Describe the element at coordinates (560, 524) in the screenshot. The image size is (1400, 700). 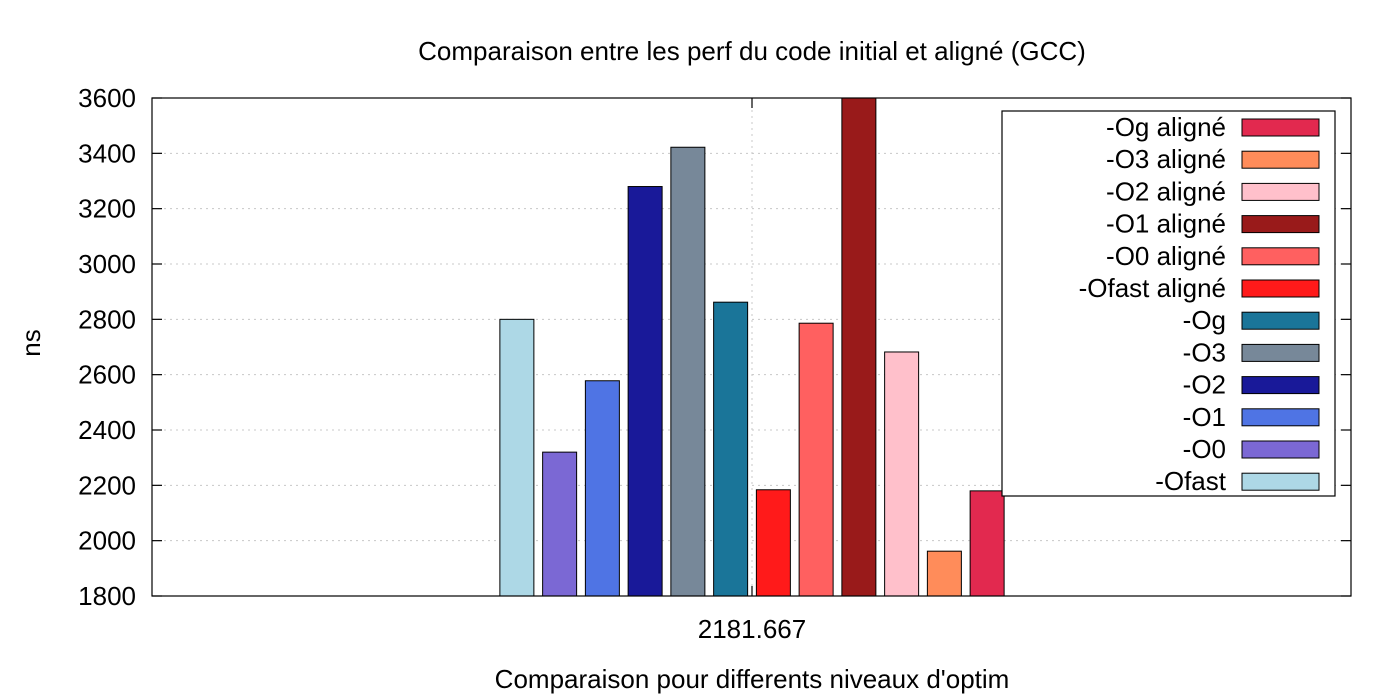
I see `bar-o0` at that location.